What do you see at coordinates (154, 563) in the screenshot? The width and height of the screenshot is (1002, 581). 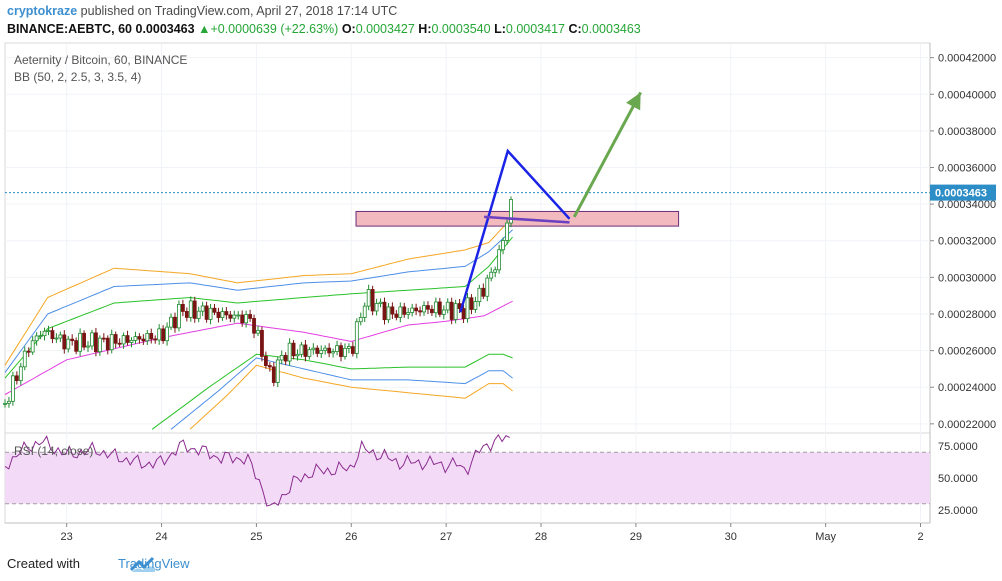 I see `tradingview-brand: TradingView` at bounding box center [154, 563].